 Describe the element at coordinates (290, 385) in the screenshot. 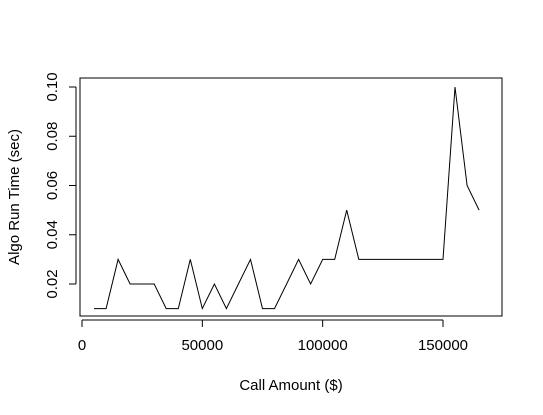

I see `x-axis-title: Call Amount ($)` at that location.